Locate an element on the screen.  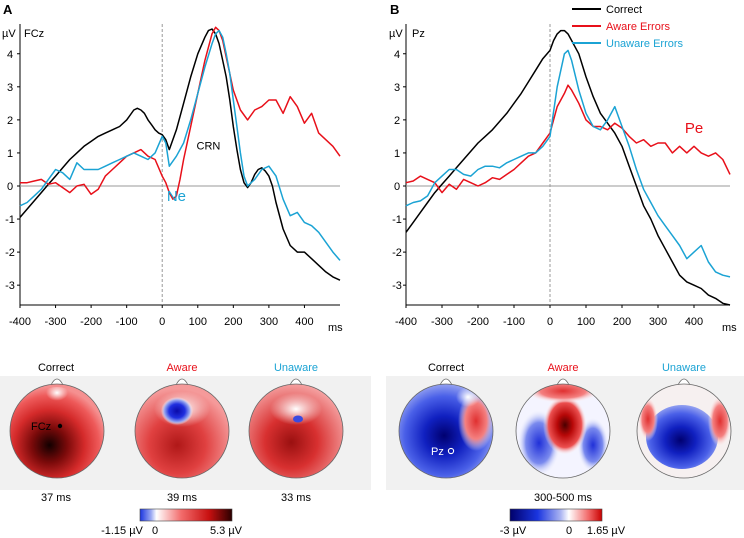
topomap-b-correct: Pz is located at coordinates (446, 428).